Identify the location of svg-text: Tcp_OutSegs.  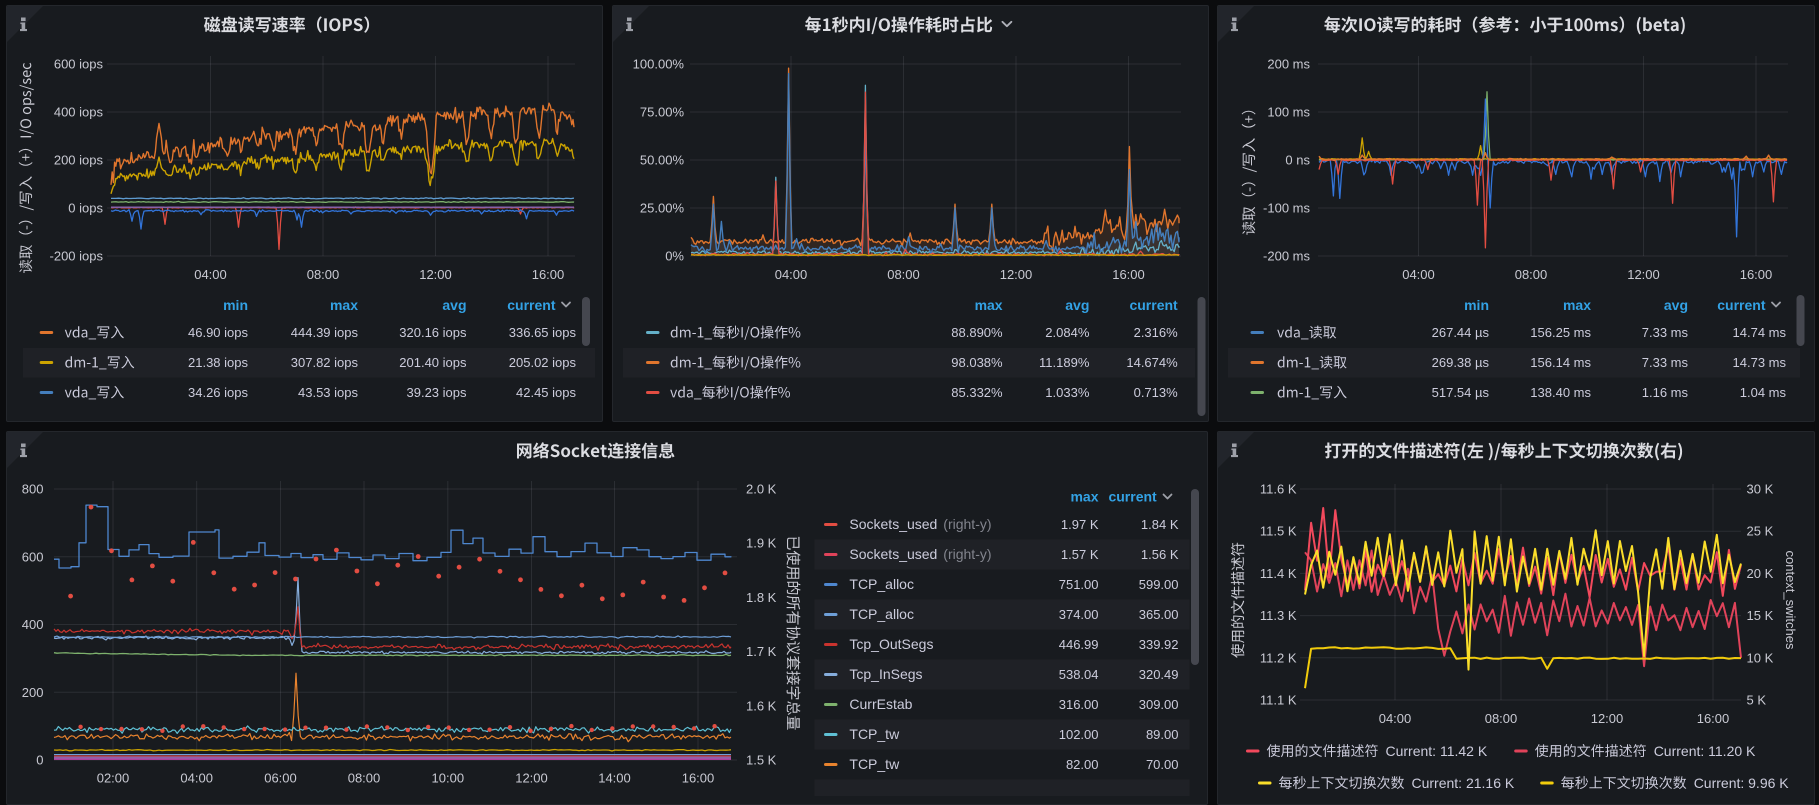
(891, 644).